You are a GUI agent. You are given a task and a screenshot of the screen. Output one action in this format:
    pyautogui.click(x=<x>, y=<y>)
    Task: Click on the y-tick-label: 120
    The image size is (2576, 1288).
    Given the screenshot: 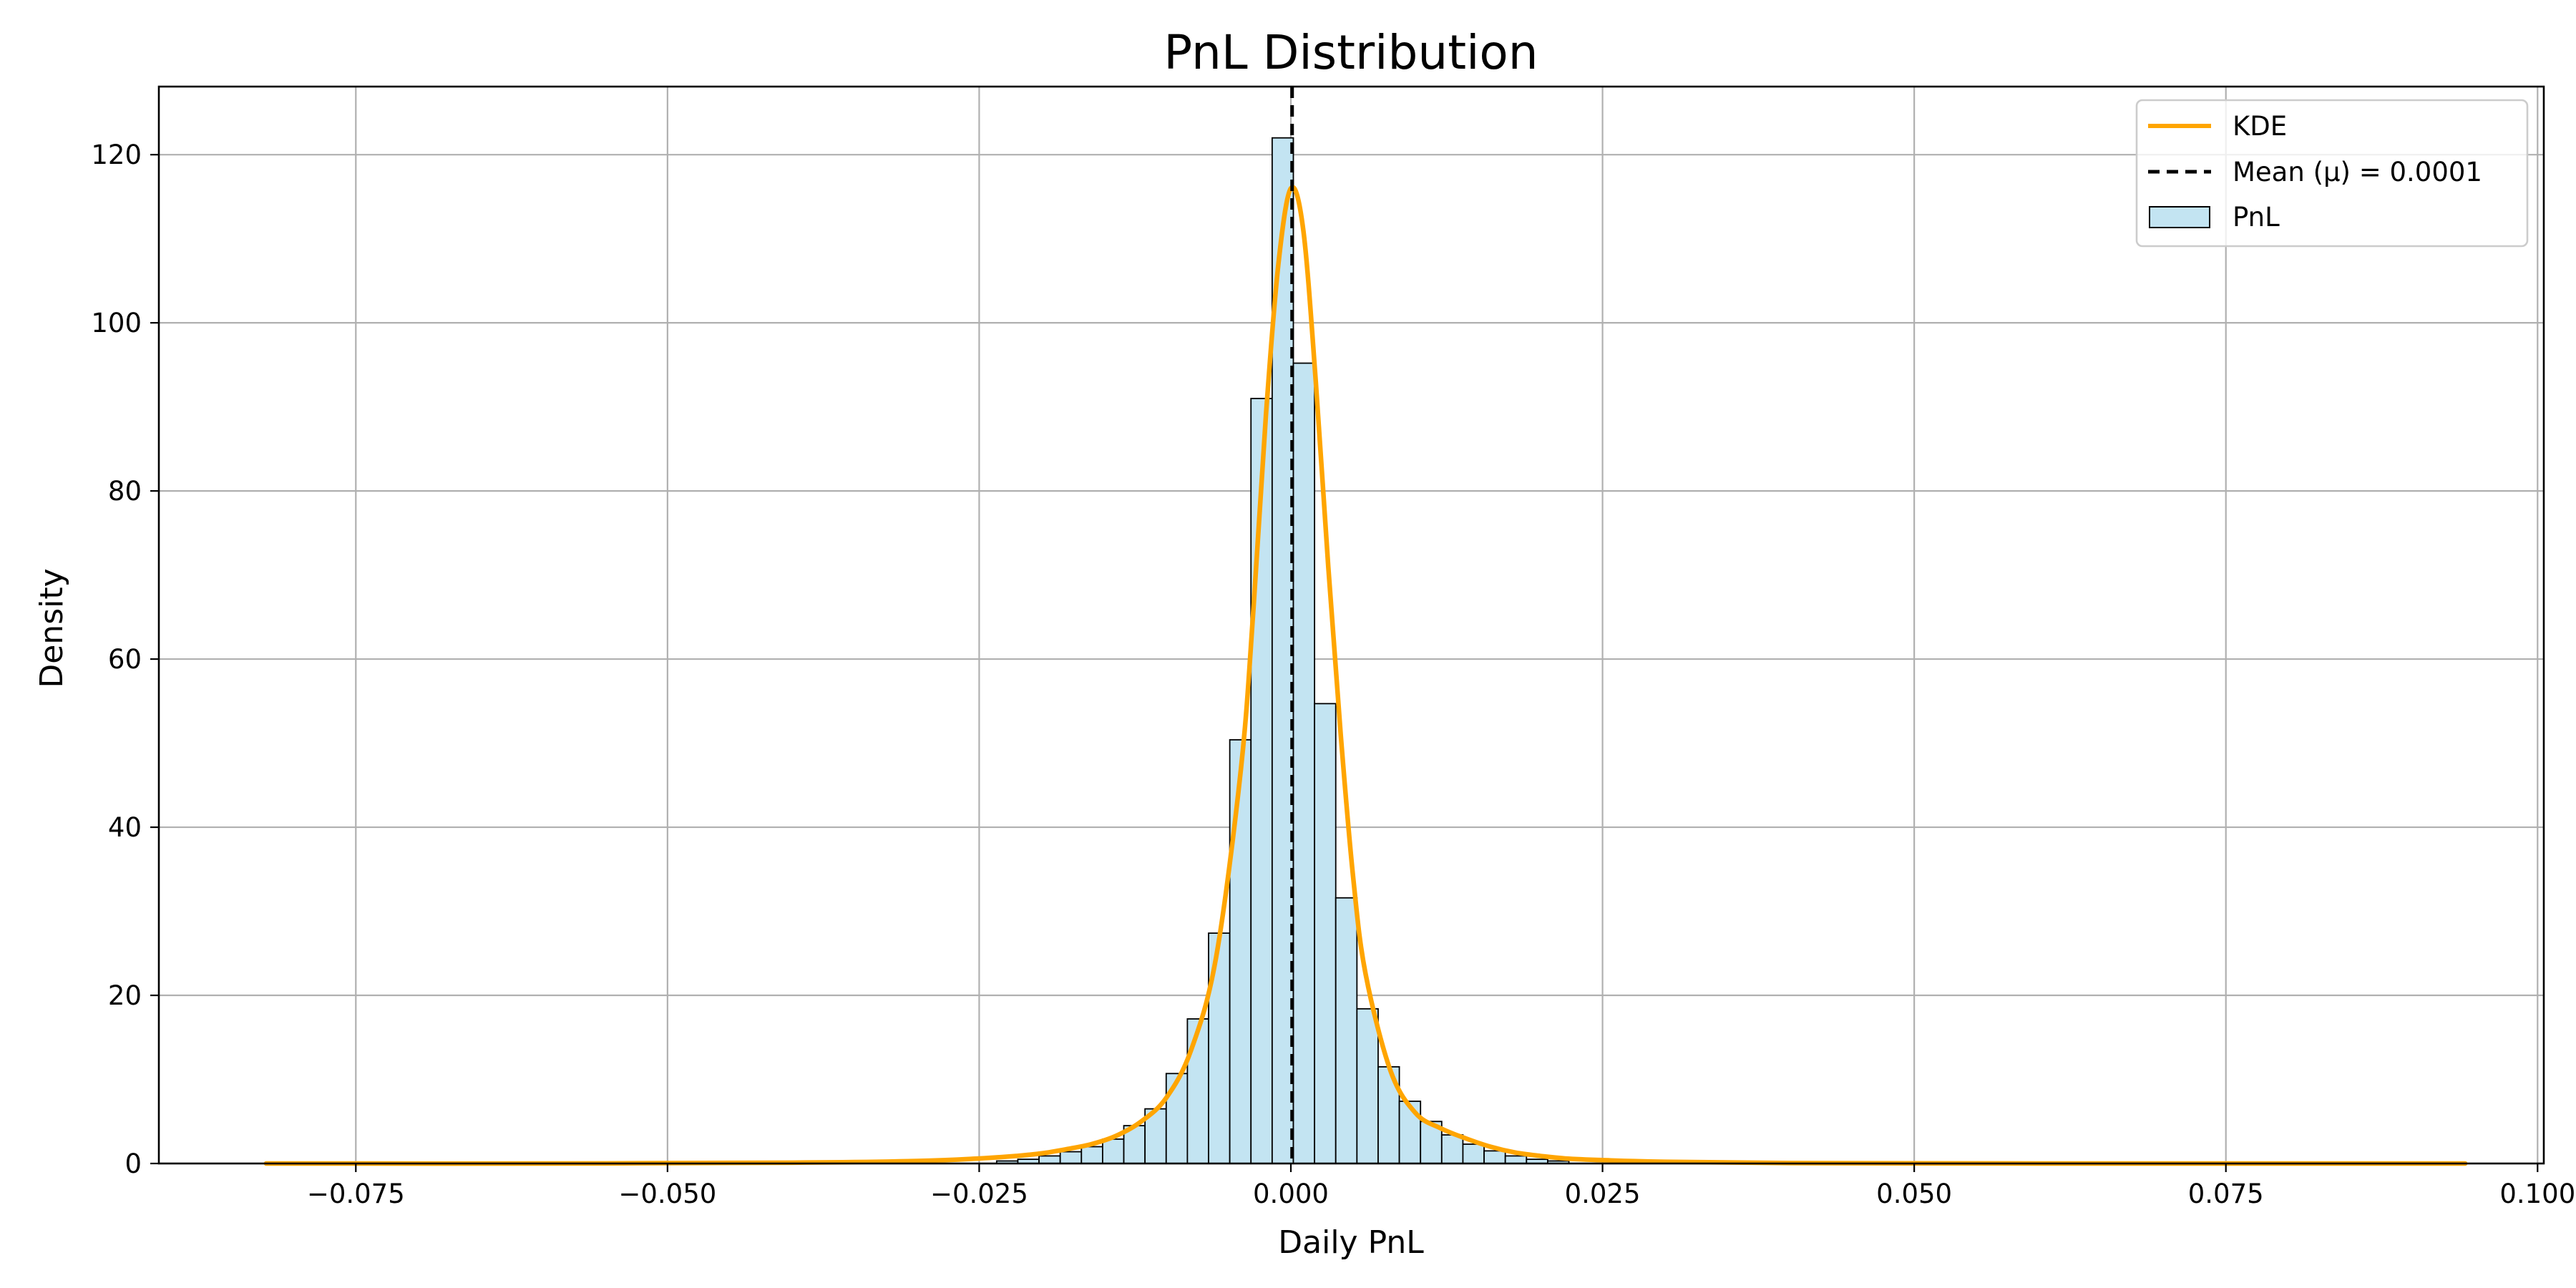 What is the action you would take?
    pyautogui.click(x=116, y=155)
    